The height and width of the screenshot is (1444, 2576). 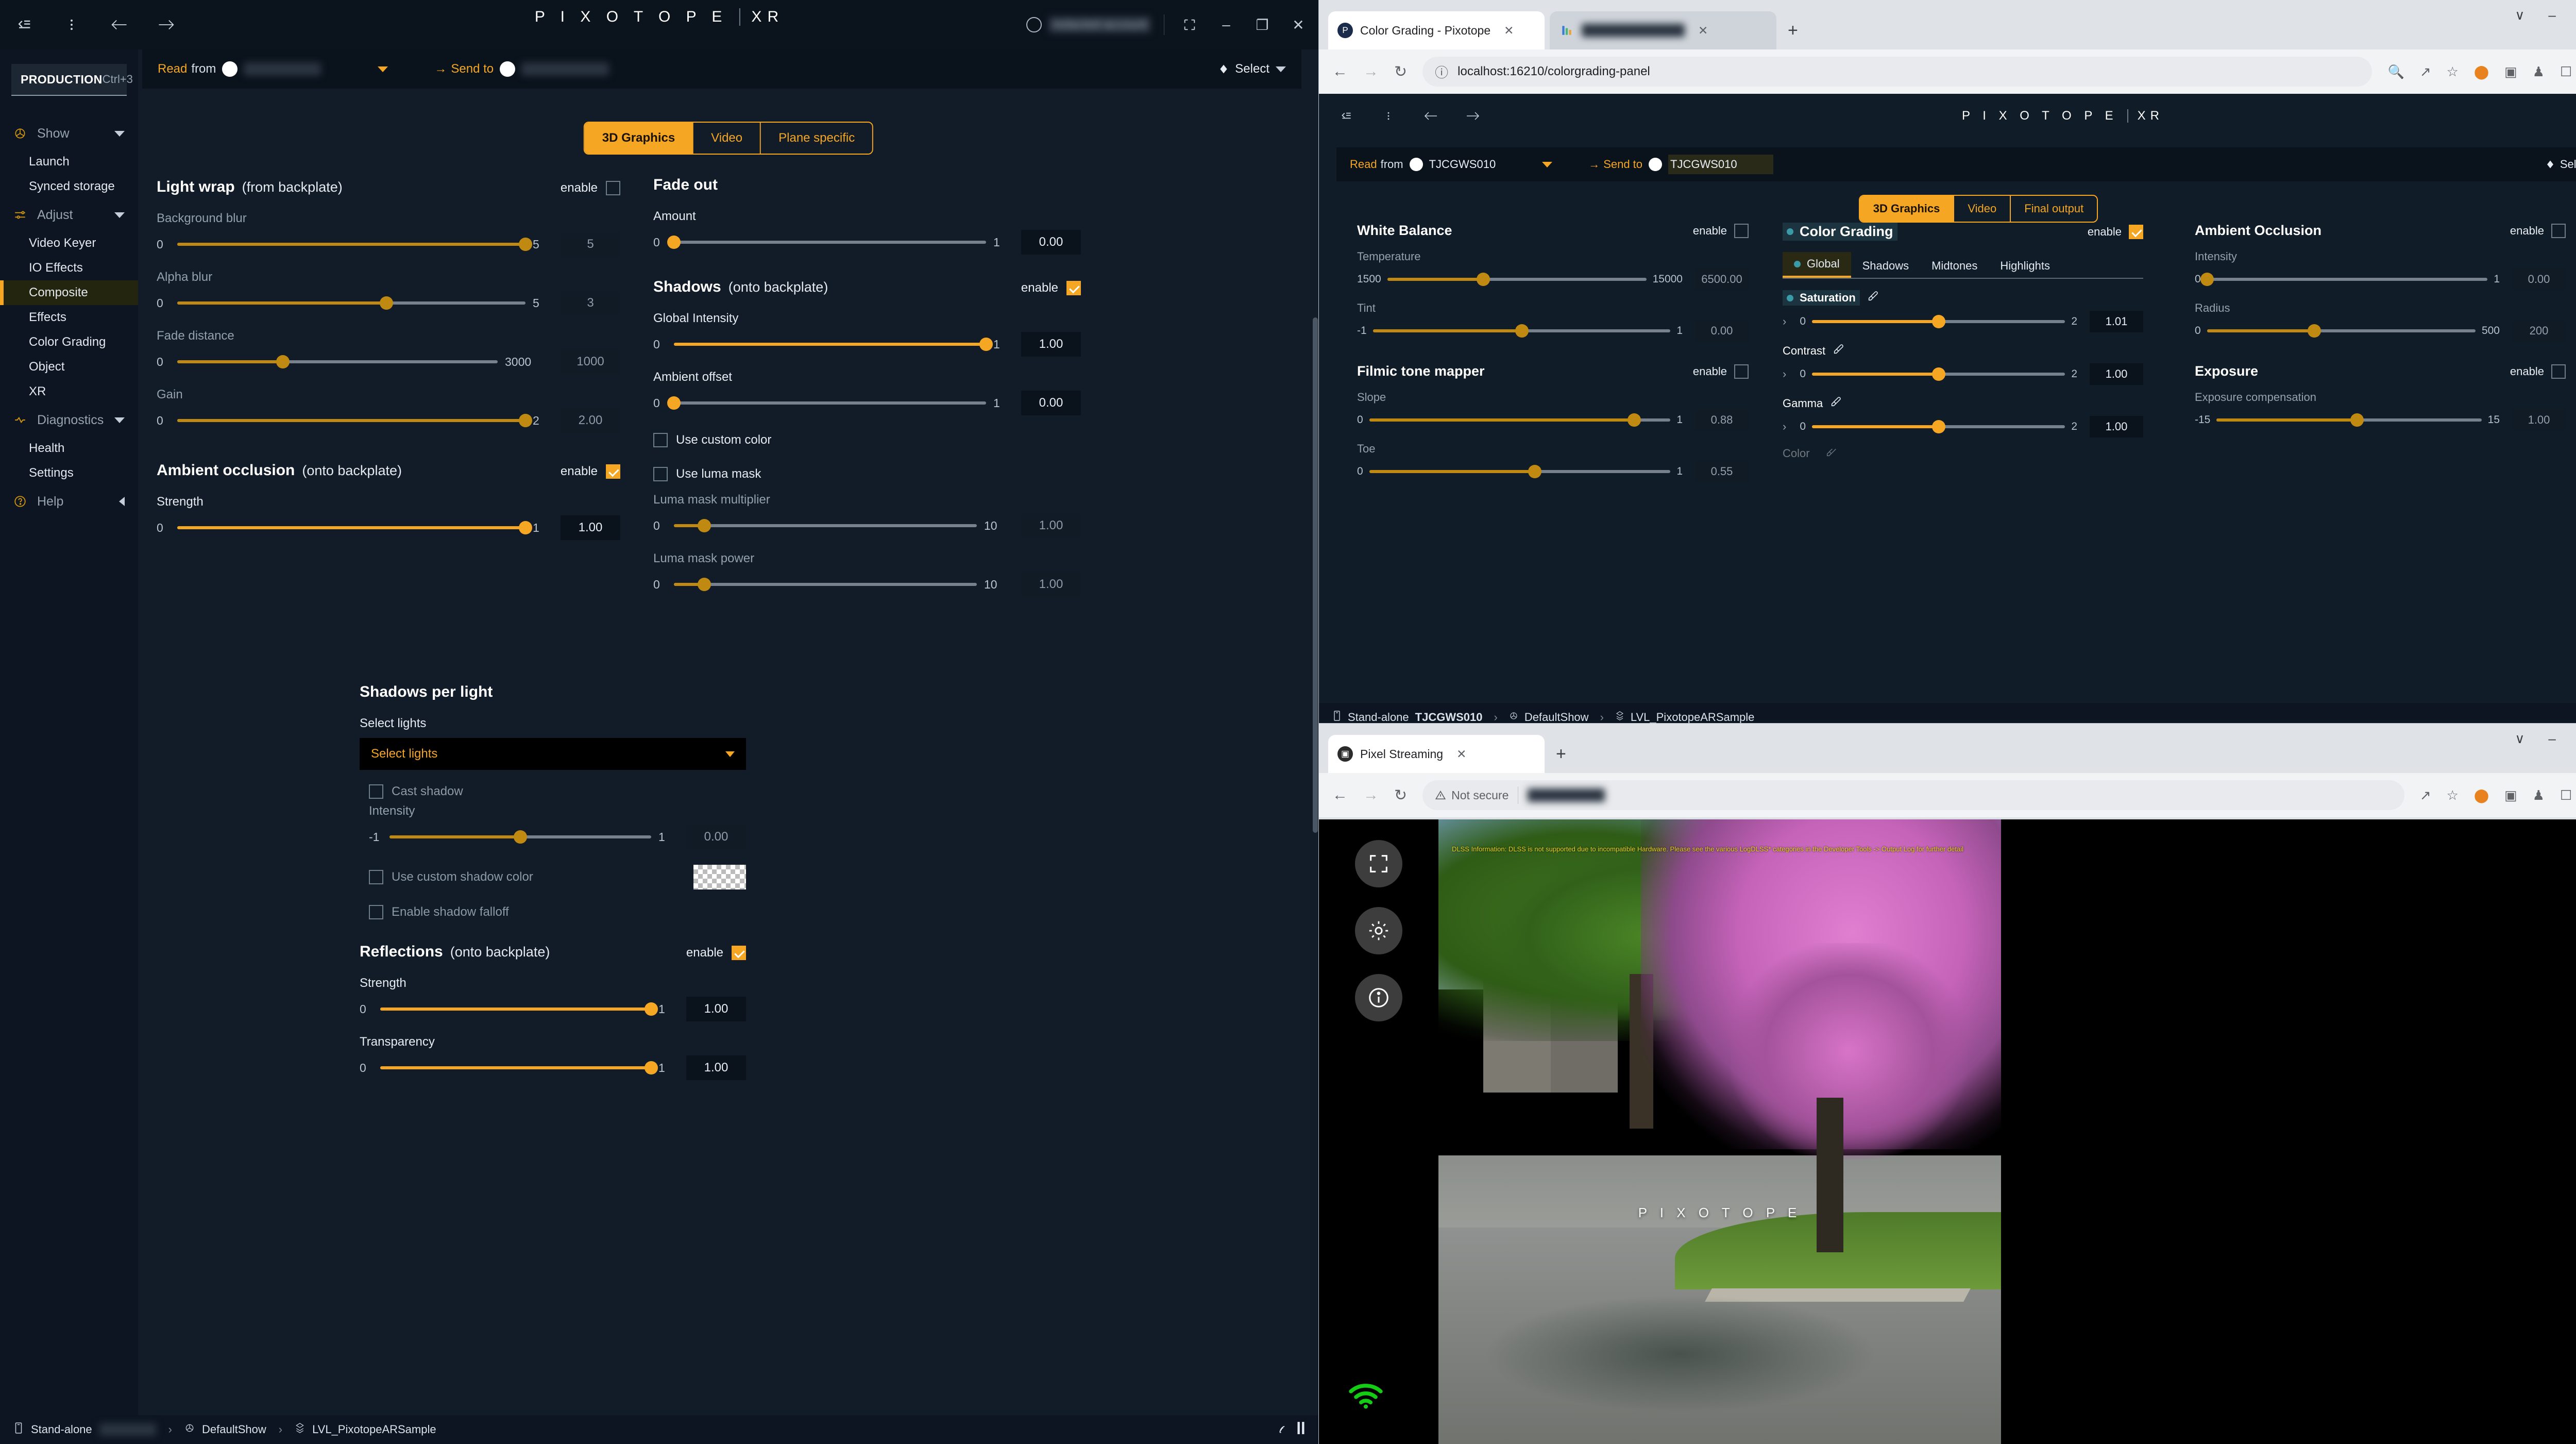 What do you see at coordinates (1442, 72) in the screenshot?
I see `info-circle-icon: ⓘ` at bounding box center [1442, 72].